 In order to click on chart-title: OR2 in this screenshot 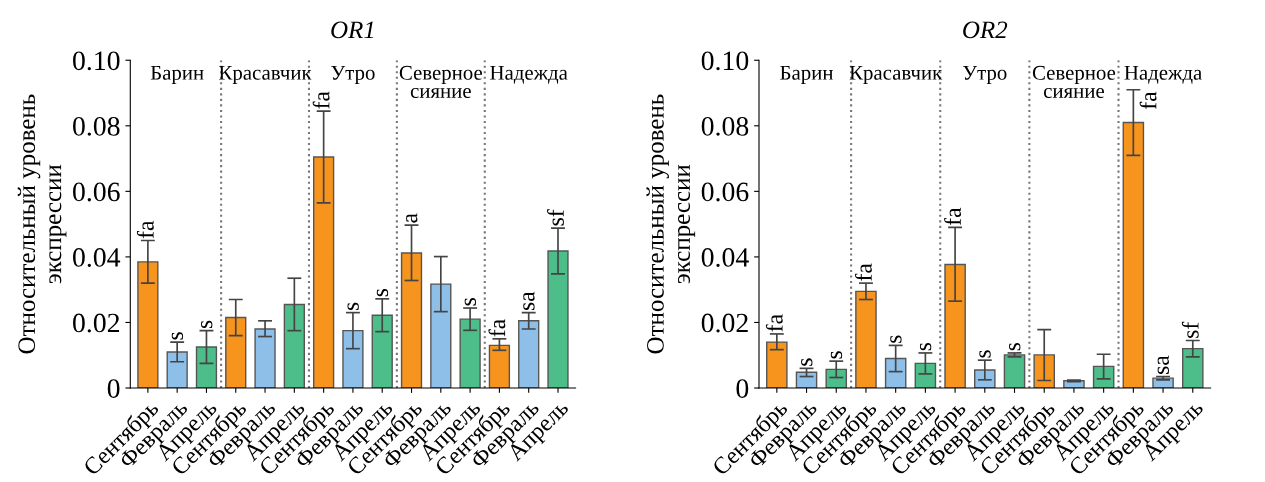, I will do `click(985, 30)`.